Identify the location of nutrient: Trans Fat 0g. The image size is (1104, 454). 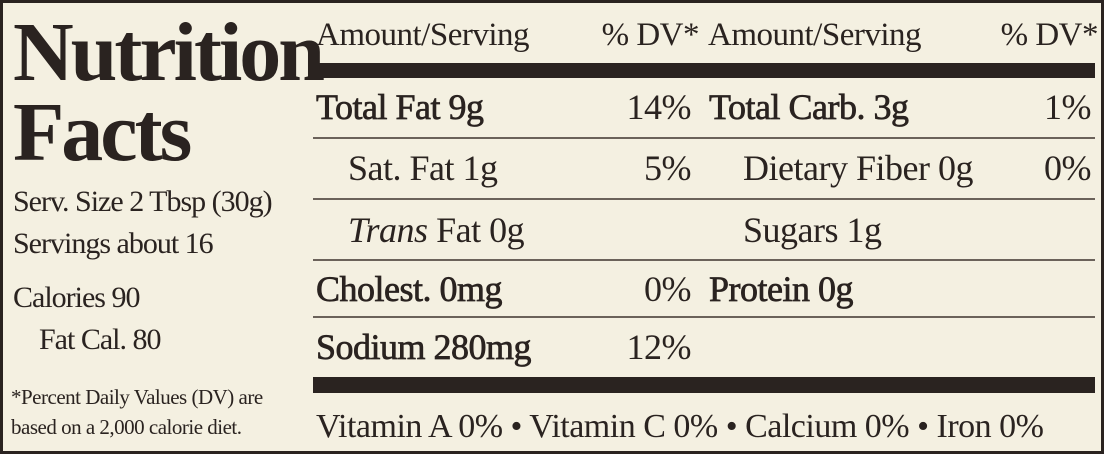
(436, 230).